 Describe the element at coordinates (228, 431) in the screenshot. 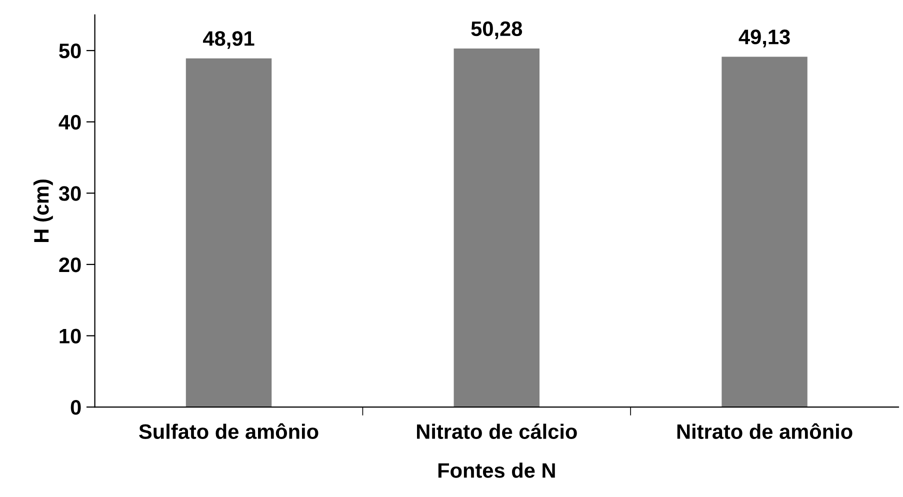

I see `x-tick-label: Sulfato de amônio` at that location.